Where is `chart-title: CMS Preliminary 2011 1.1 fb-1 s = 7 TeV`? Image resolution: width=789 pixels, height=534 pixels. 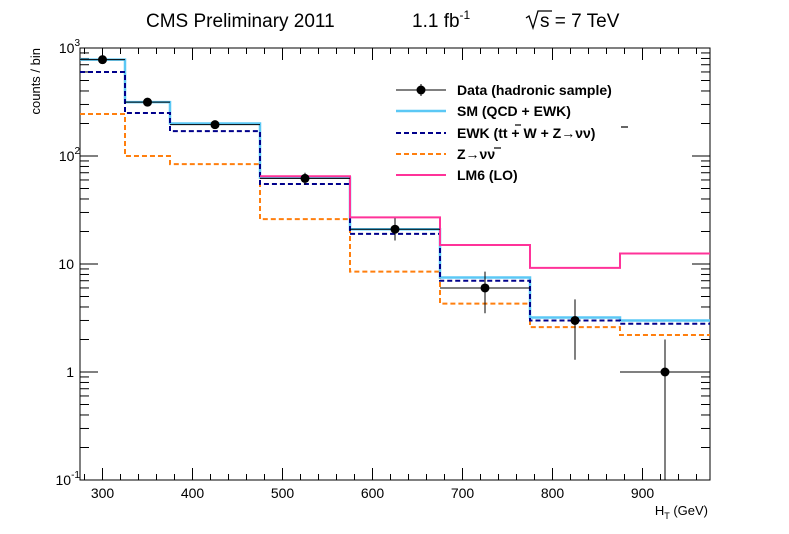 chart-title: CMS Preliminary 2011 1.1 fb-1 s = 7 TeV is located at coordinates (383, 20).